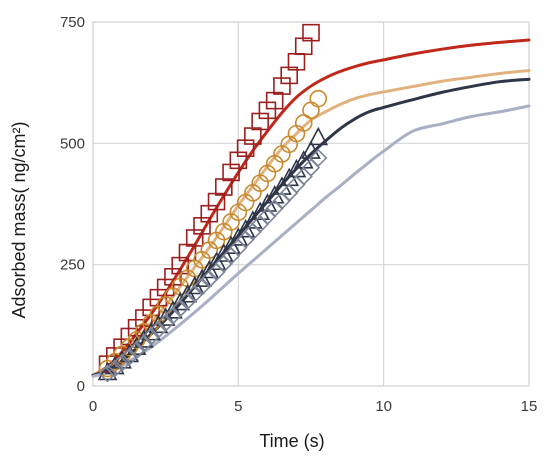  Describe the element at coordinates (238, 406) in the screenshot. I see `x-tick-label: 5` at that location.